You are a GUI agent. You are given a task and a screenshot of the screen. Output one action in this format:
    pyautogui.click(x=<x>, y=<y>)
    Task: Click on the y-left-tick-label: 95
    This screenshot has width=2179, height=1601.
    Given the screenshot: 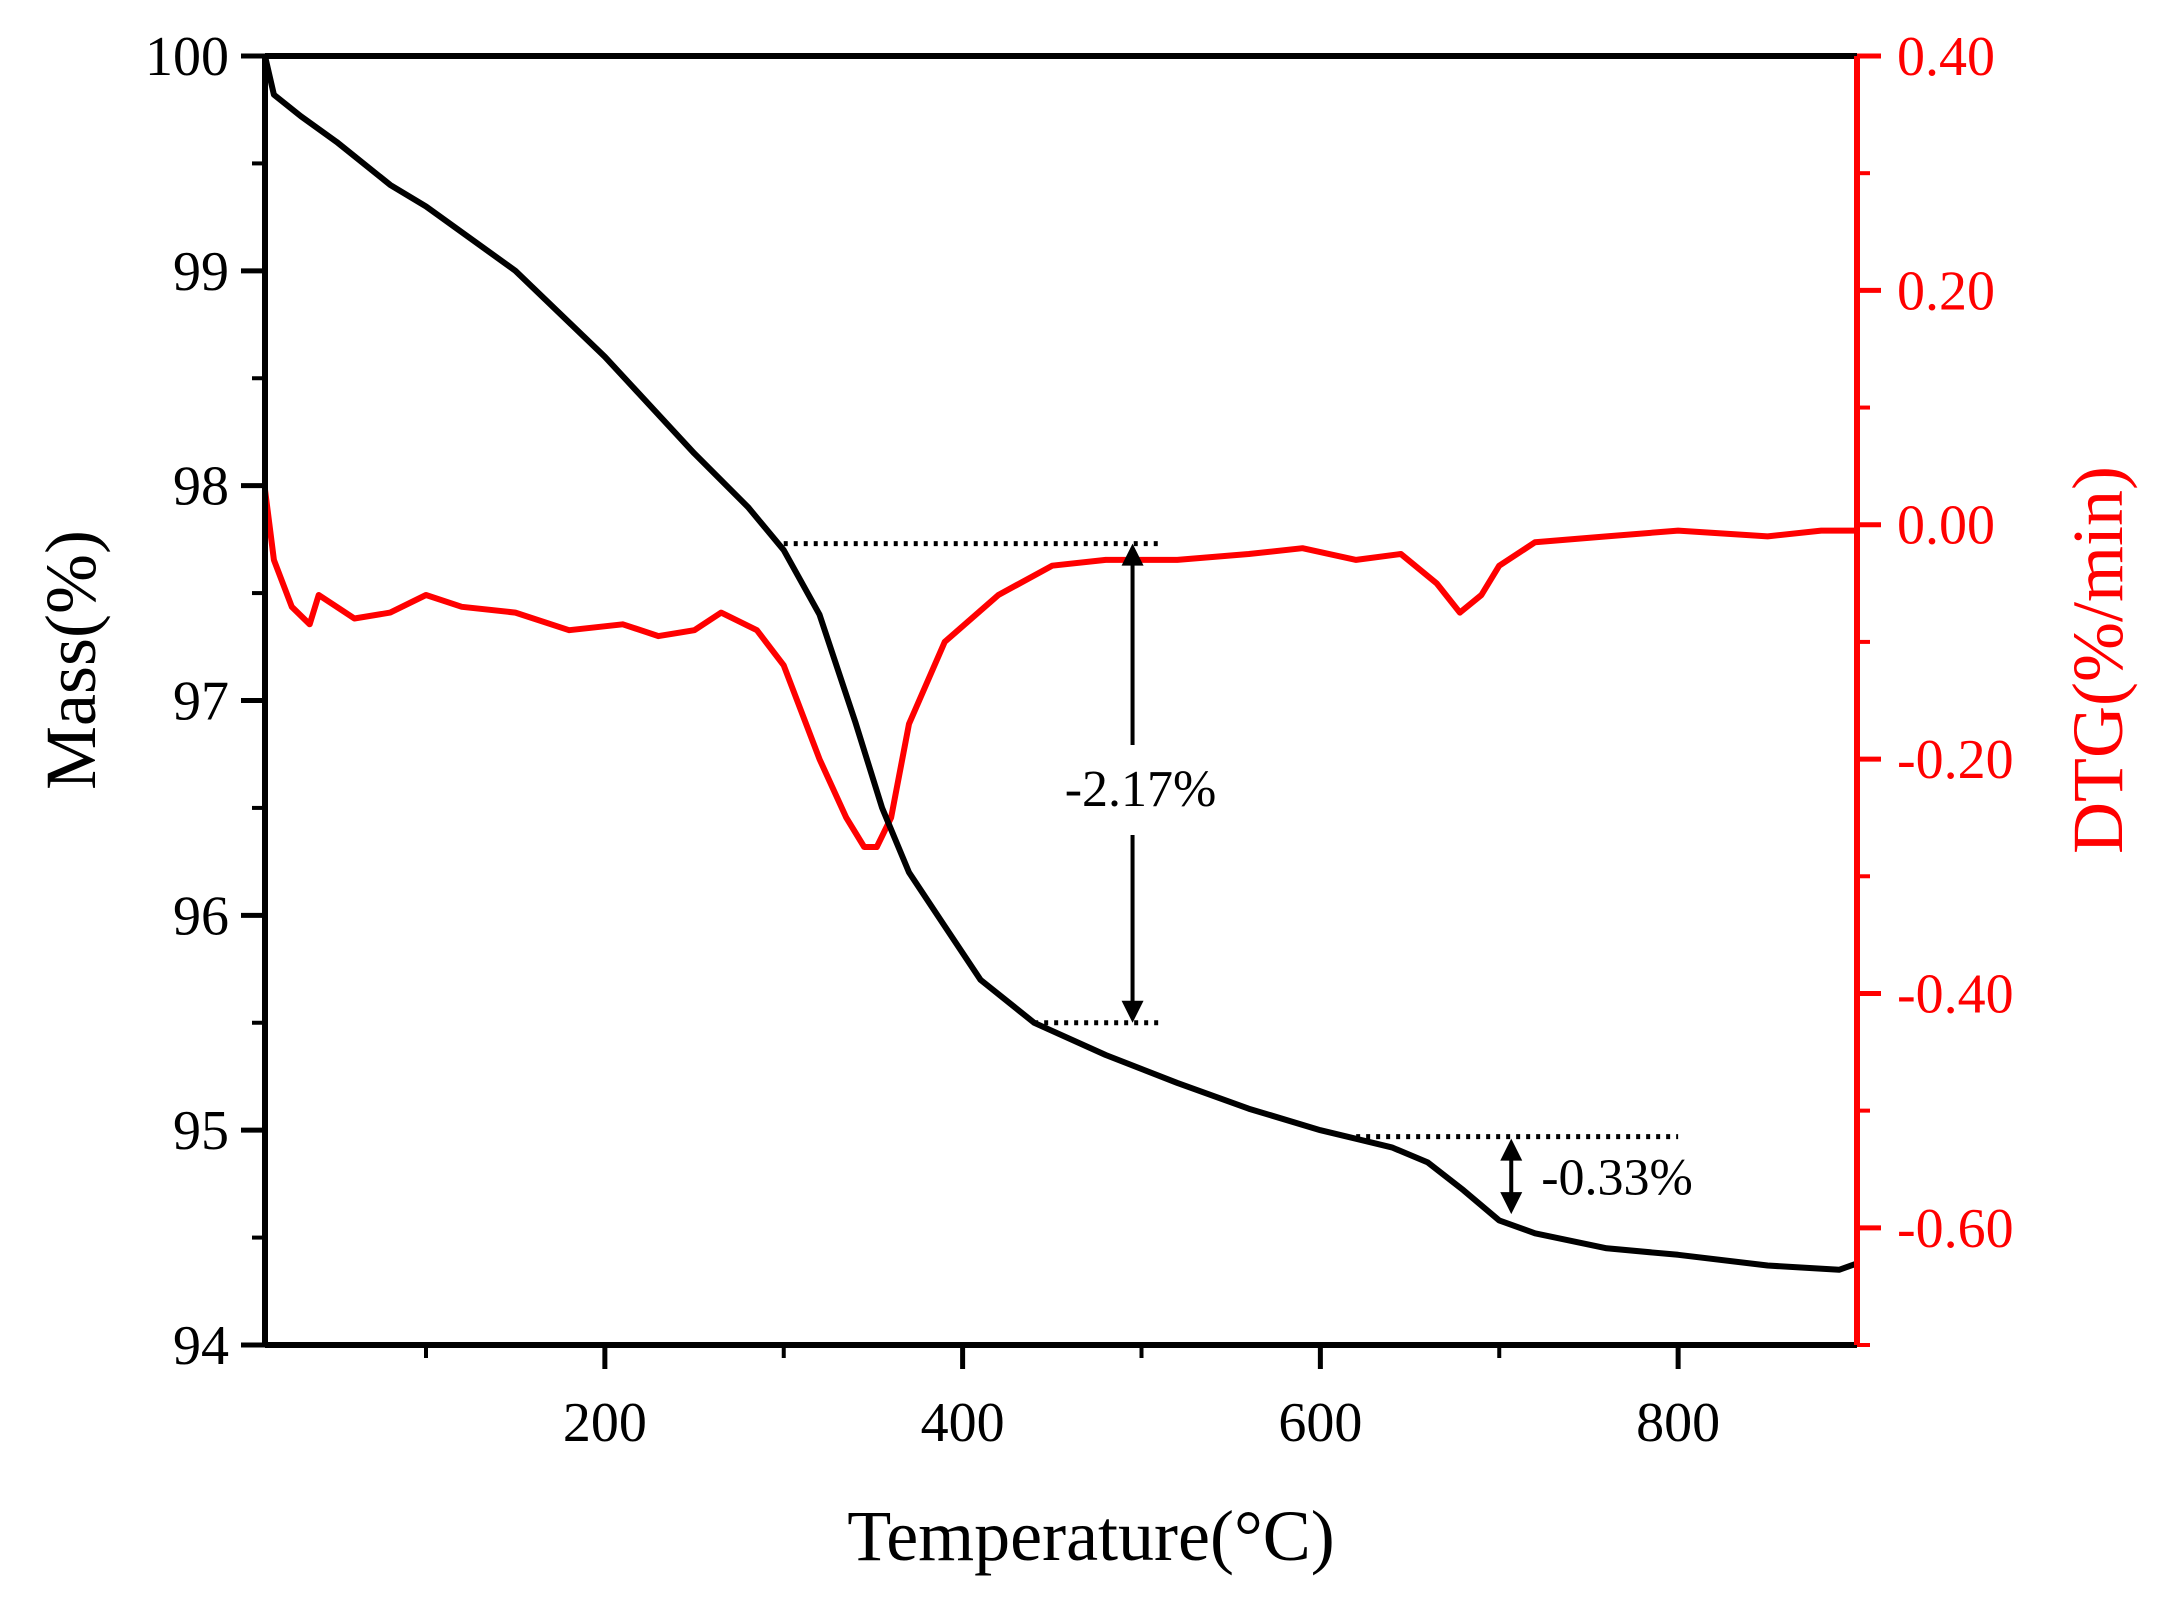 What is the action you would take?
    pyautogui.click(x=201, y=1131)
    